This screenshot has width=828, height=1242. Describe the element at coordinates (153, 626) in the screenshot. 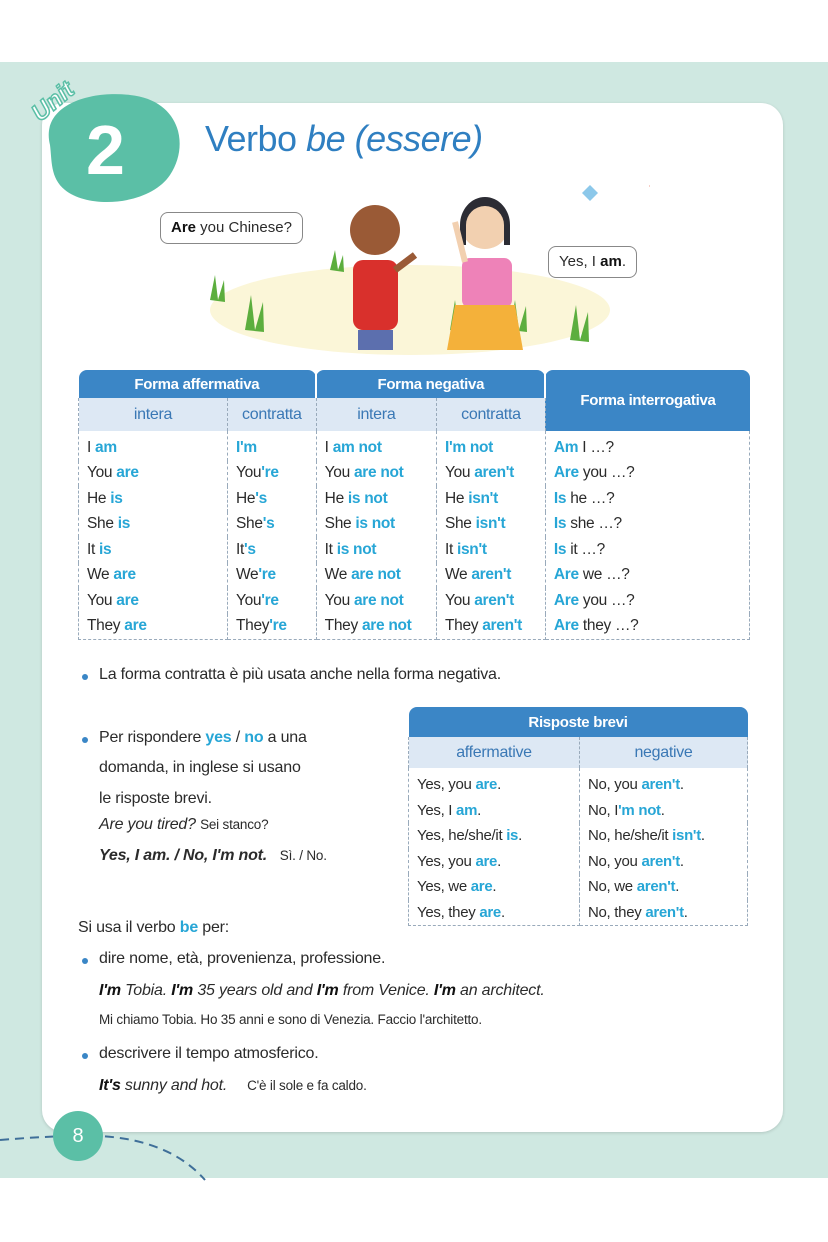

I see `table-cell: They are` at that location.